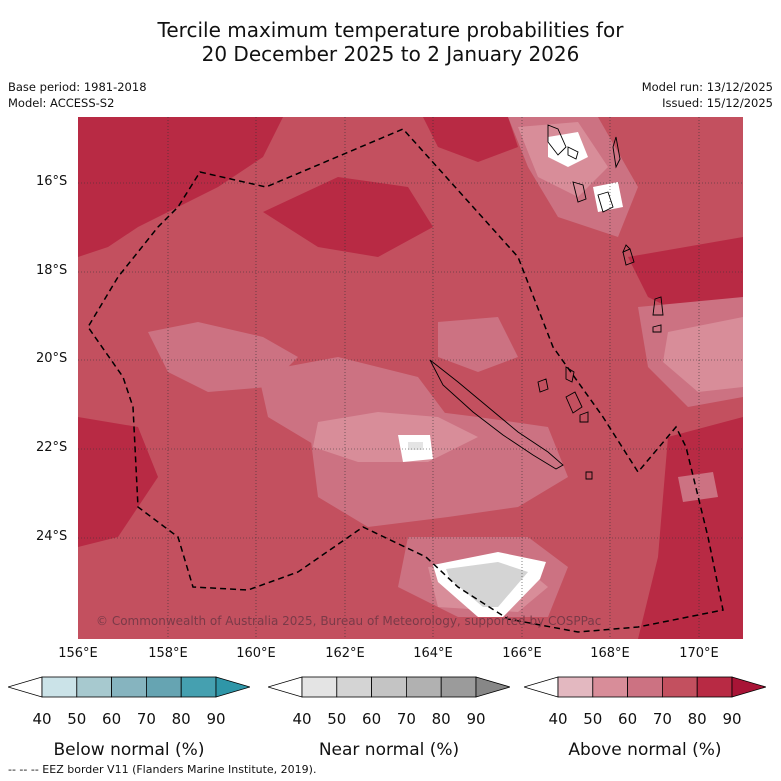 This screenshot has width=781, height=781. What do you see at coordinates (129, 750) in the screenshot?
I see `legend-below-title: Below normal (%)` at bounding box center [129, 750].